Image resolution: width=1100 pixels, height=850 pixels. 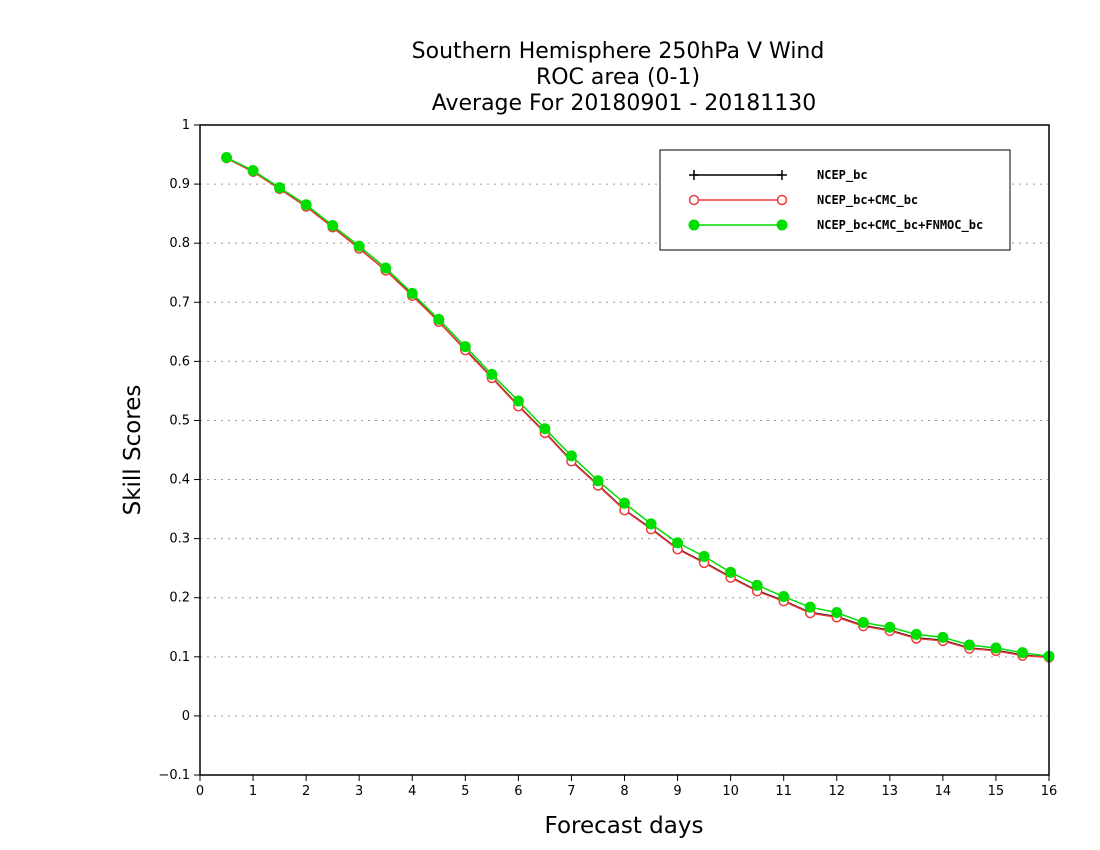 I want to click on y-tick-label: 0.8, so click(x=179, y=243).